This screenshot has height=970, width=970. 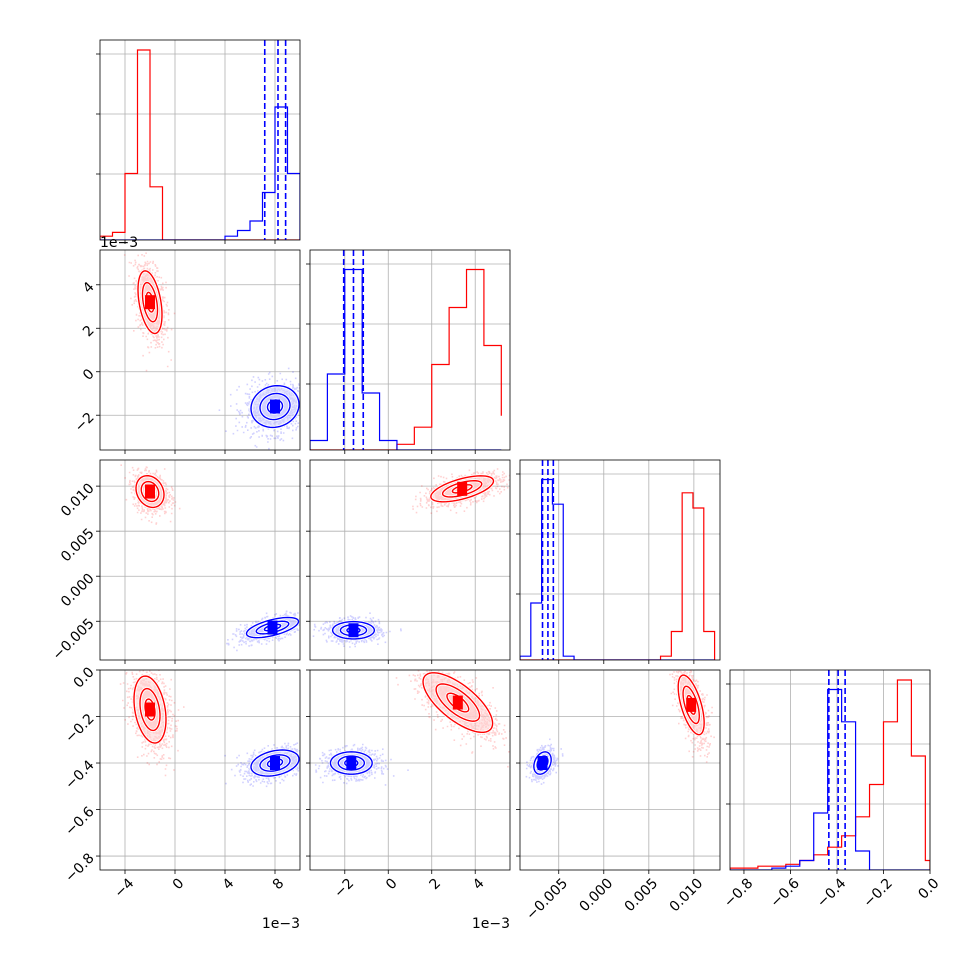 What do you see at coordinates (436, 884) in the screenshot?
I see `x-tick-label: 2` at bounding box center [436, 884].